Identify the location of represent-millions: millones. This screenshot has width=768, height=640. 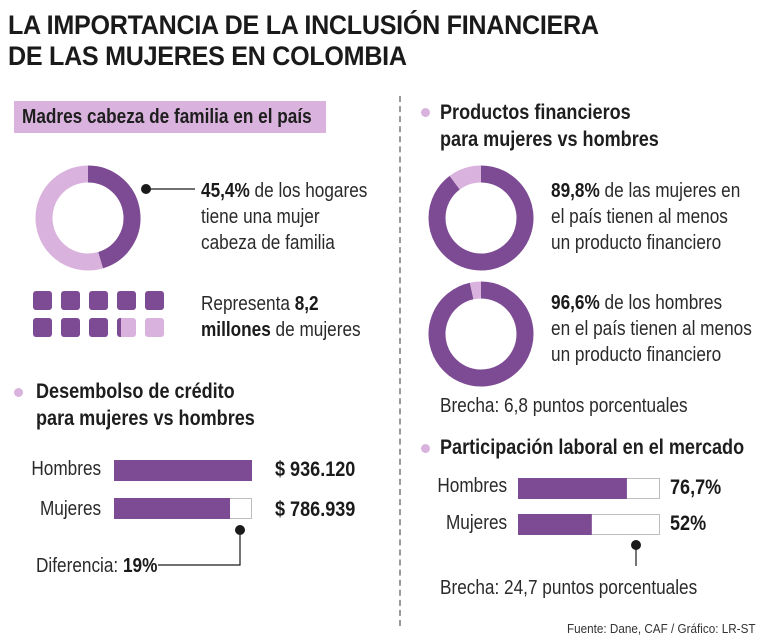
(236, 330).